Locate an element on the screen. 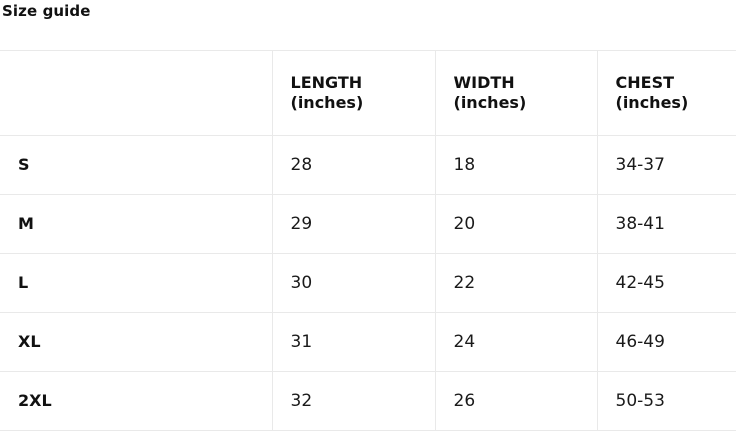  table-row: M 29 20 38-41 is located at coordinates (368, 224).